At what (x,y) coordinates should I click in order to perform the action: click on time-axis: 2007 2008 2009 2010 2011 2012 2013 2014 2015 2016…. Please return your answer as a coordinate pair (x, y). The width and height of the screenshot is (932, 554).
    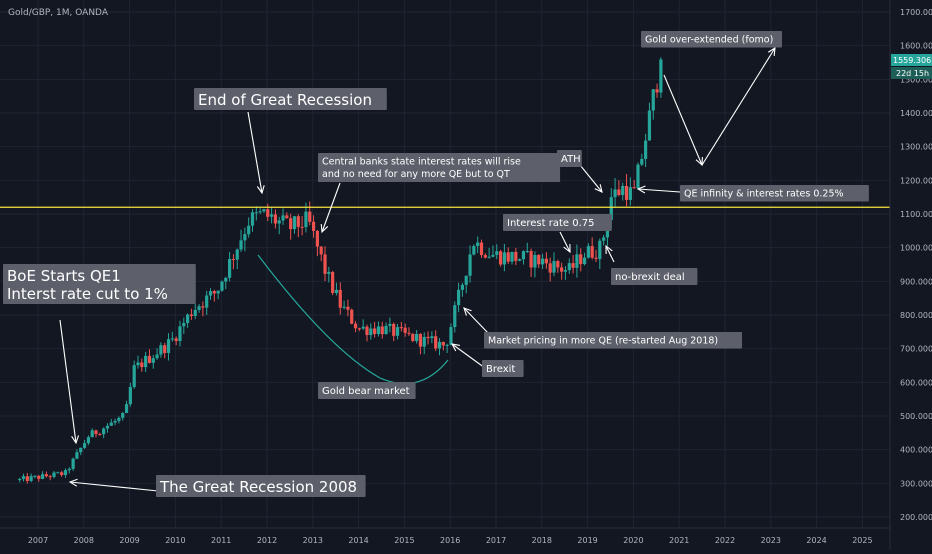
    Looking at the image, I should click on (445, 536).